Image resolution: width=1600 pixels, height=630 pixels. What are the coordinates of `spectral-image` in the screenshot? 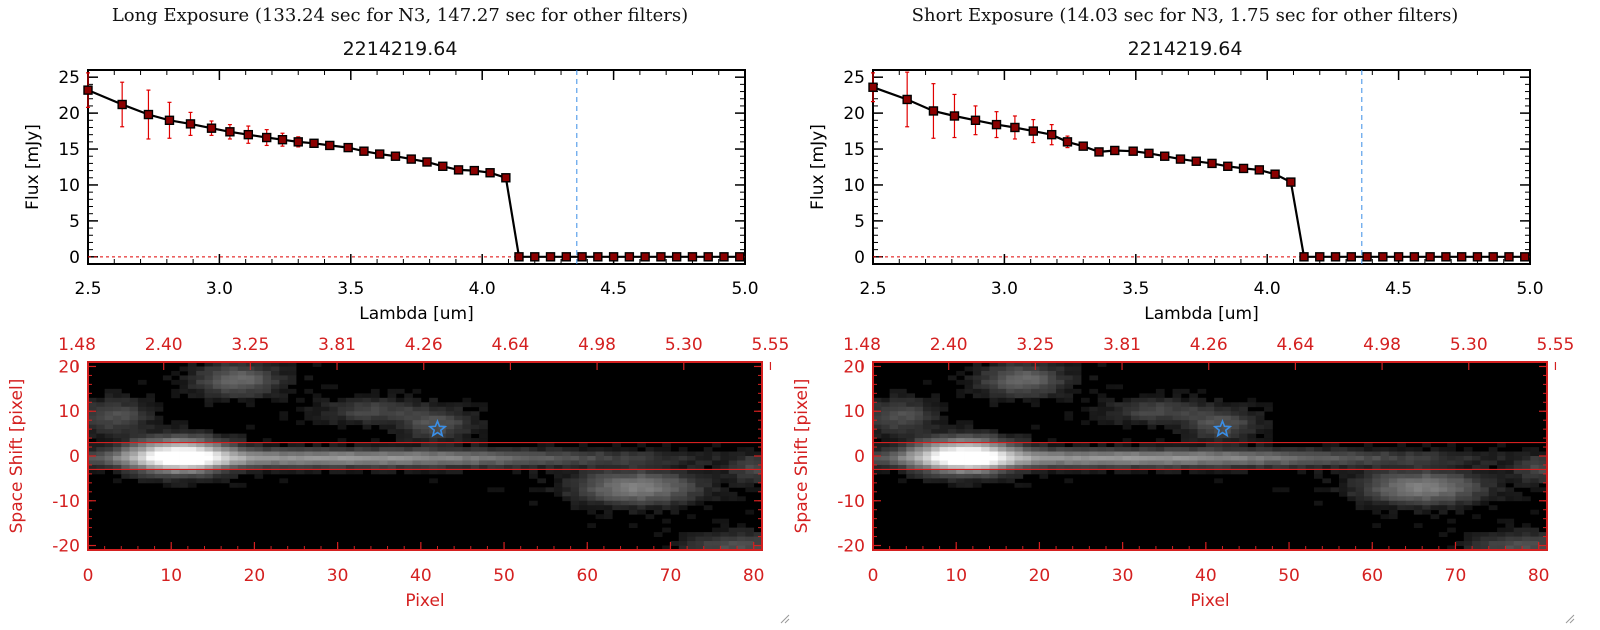 It's located at (1210, 456).